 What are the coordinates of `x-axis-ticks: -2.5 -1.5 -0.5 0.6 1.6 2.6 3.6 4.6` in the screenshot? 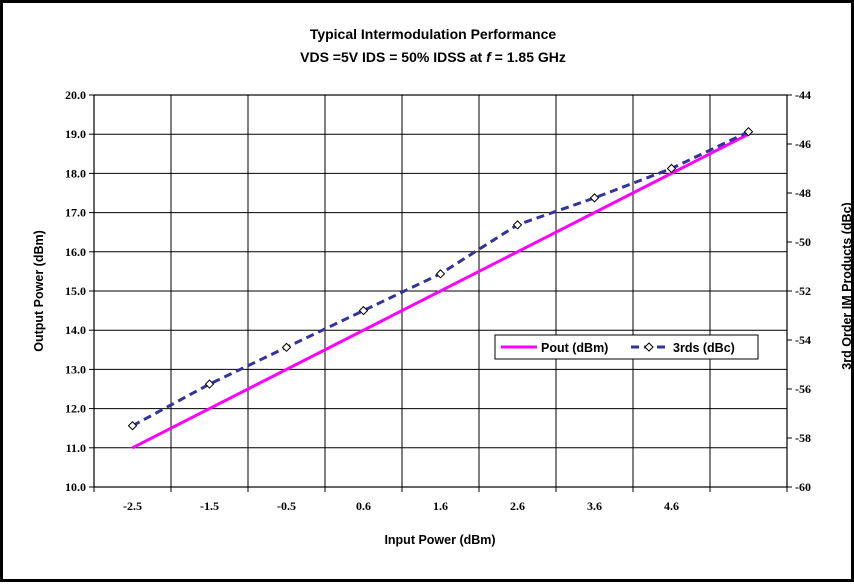 It's located at (440, 500).